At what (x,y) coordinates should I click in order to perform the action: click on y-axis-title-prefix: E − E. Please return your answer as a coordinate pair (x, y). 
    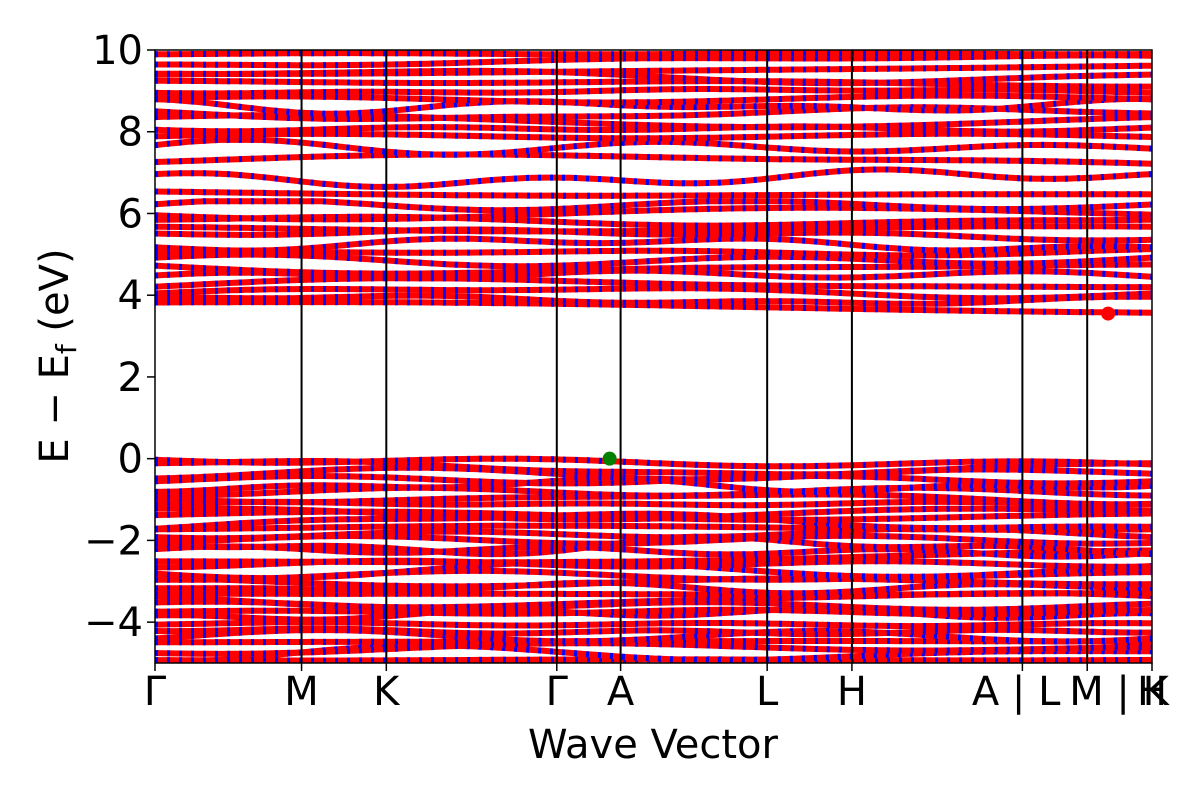
    Looking at the image, I should click on (55, 409).